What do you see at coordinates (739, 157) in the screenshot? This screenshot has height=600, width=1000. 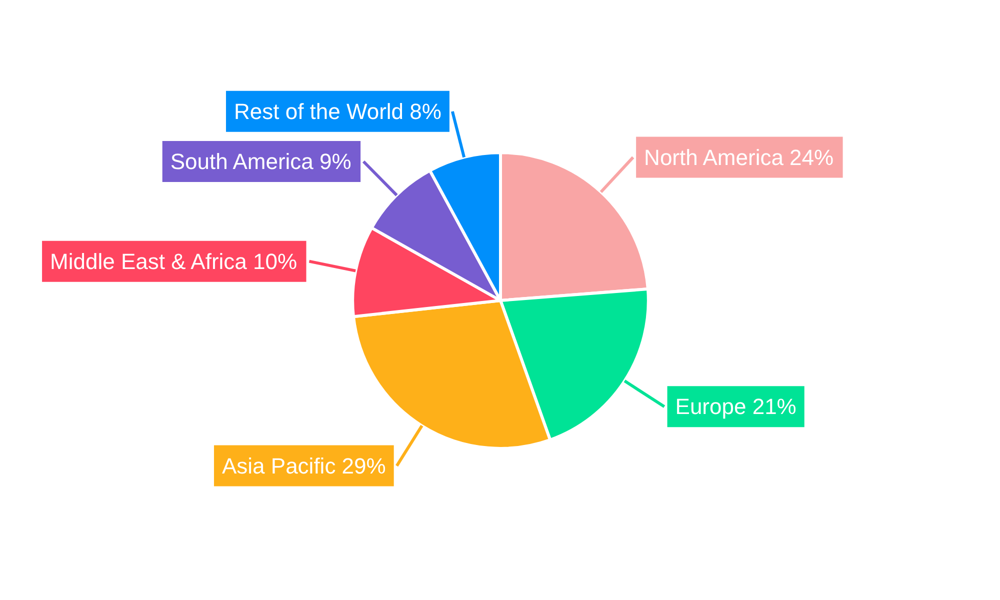 I see `slice-label: North America 24%` at bounding box center [739, 157].